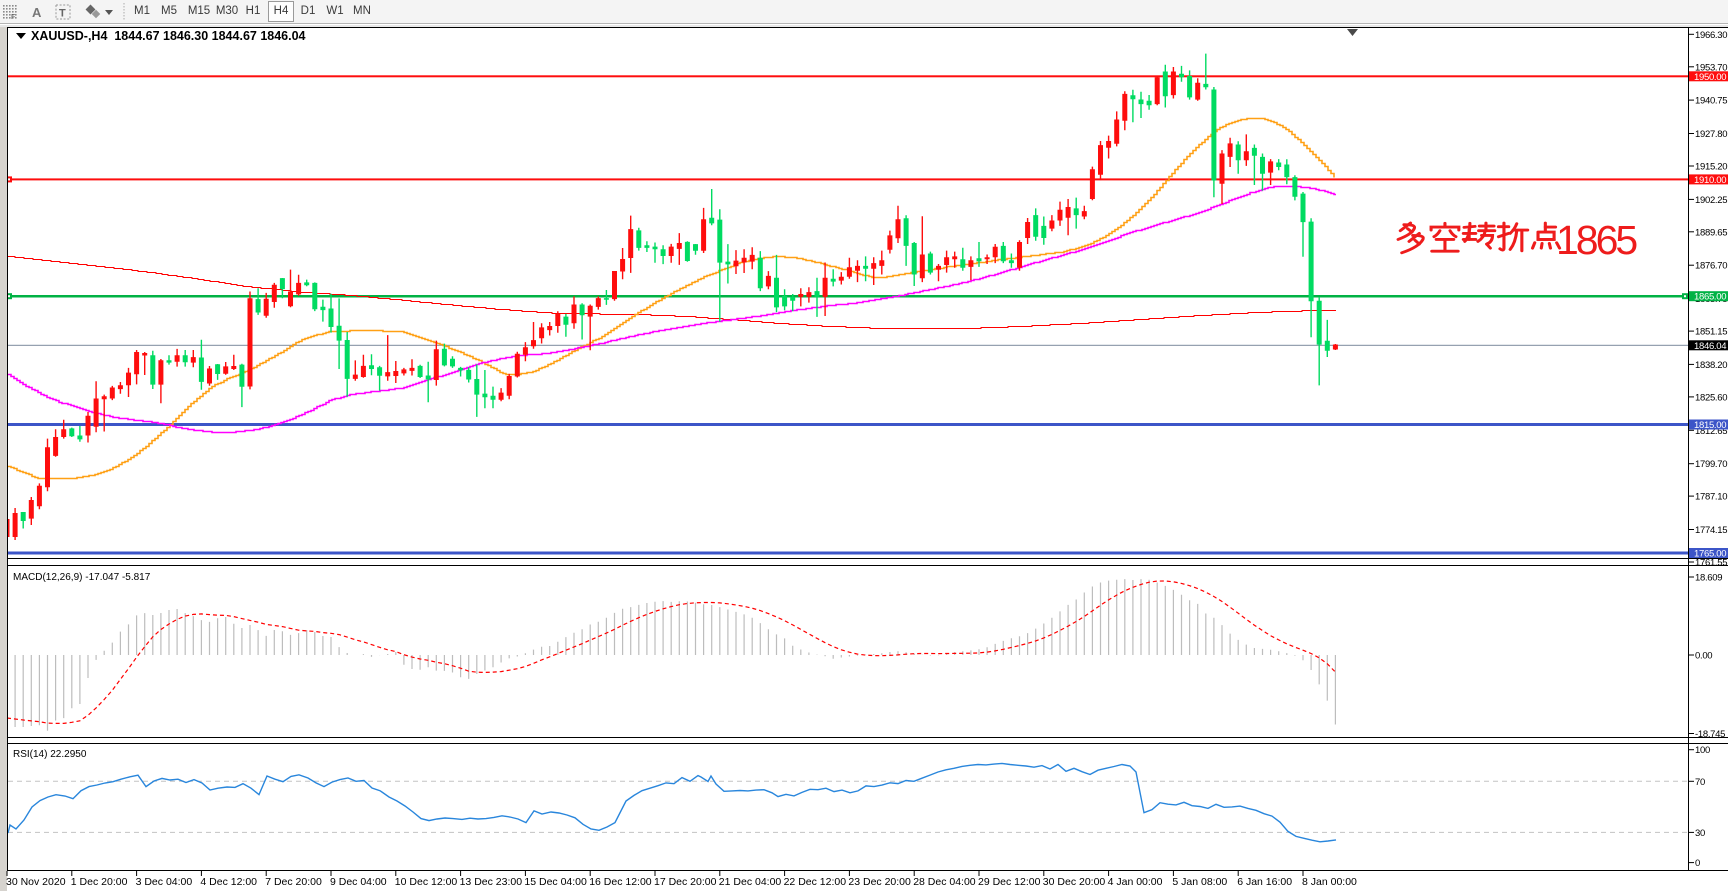 This screenshot has width=1728, height=896. What do you see at coordinates (293, 882) in the screenshot?
I see `svg-text: 7 Dec 20:00` at bounding box center [293, 882].